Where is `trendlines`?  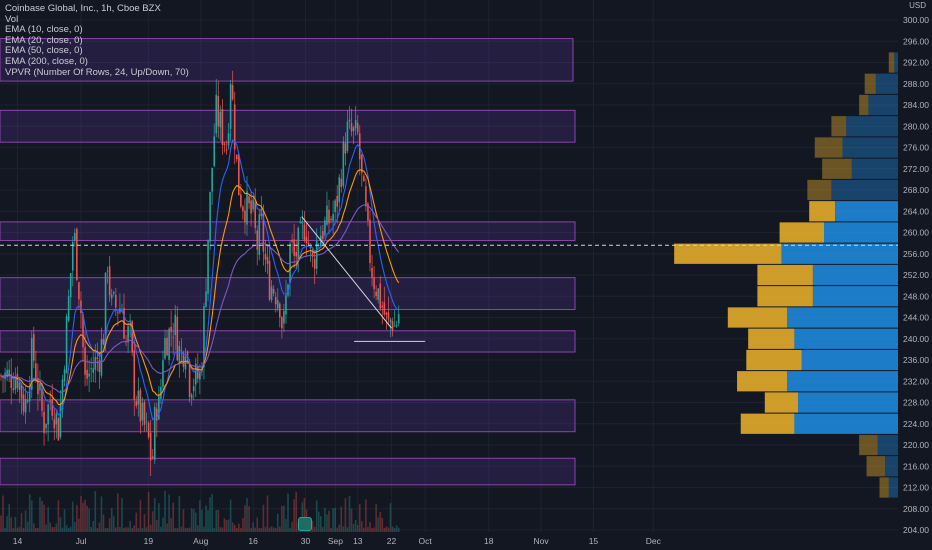
trendlines is located at coordinates (363, 279).